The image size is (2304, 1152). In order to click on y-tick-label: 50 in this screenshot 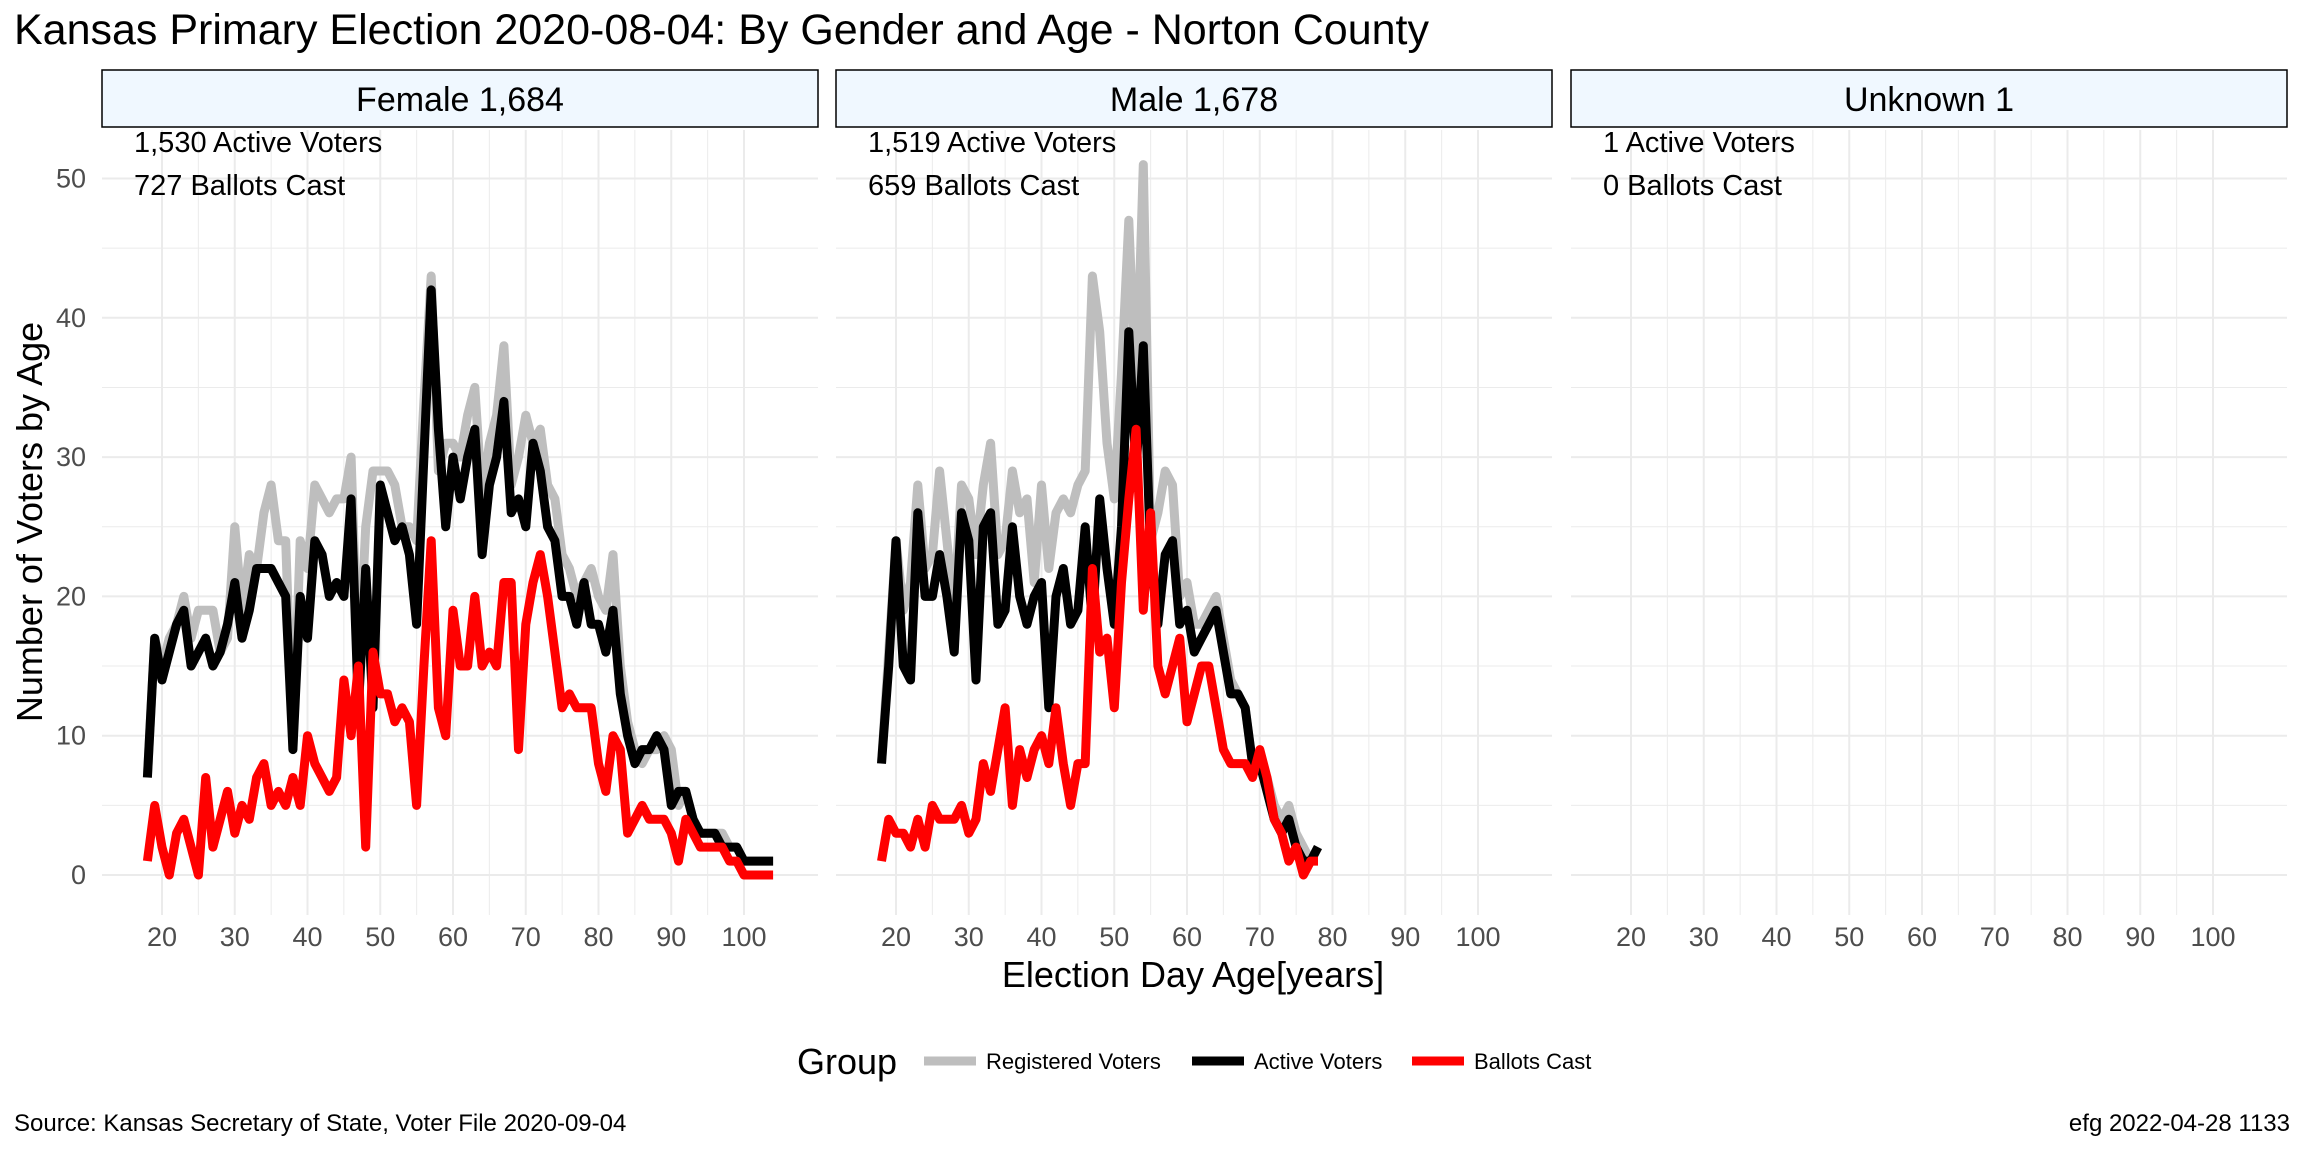, I will do `click(71, 179)`.